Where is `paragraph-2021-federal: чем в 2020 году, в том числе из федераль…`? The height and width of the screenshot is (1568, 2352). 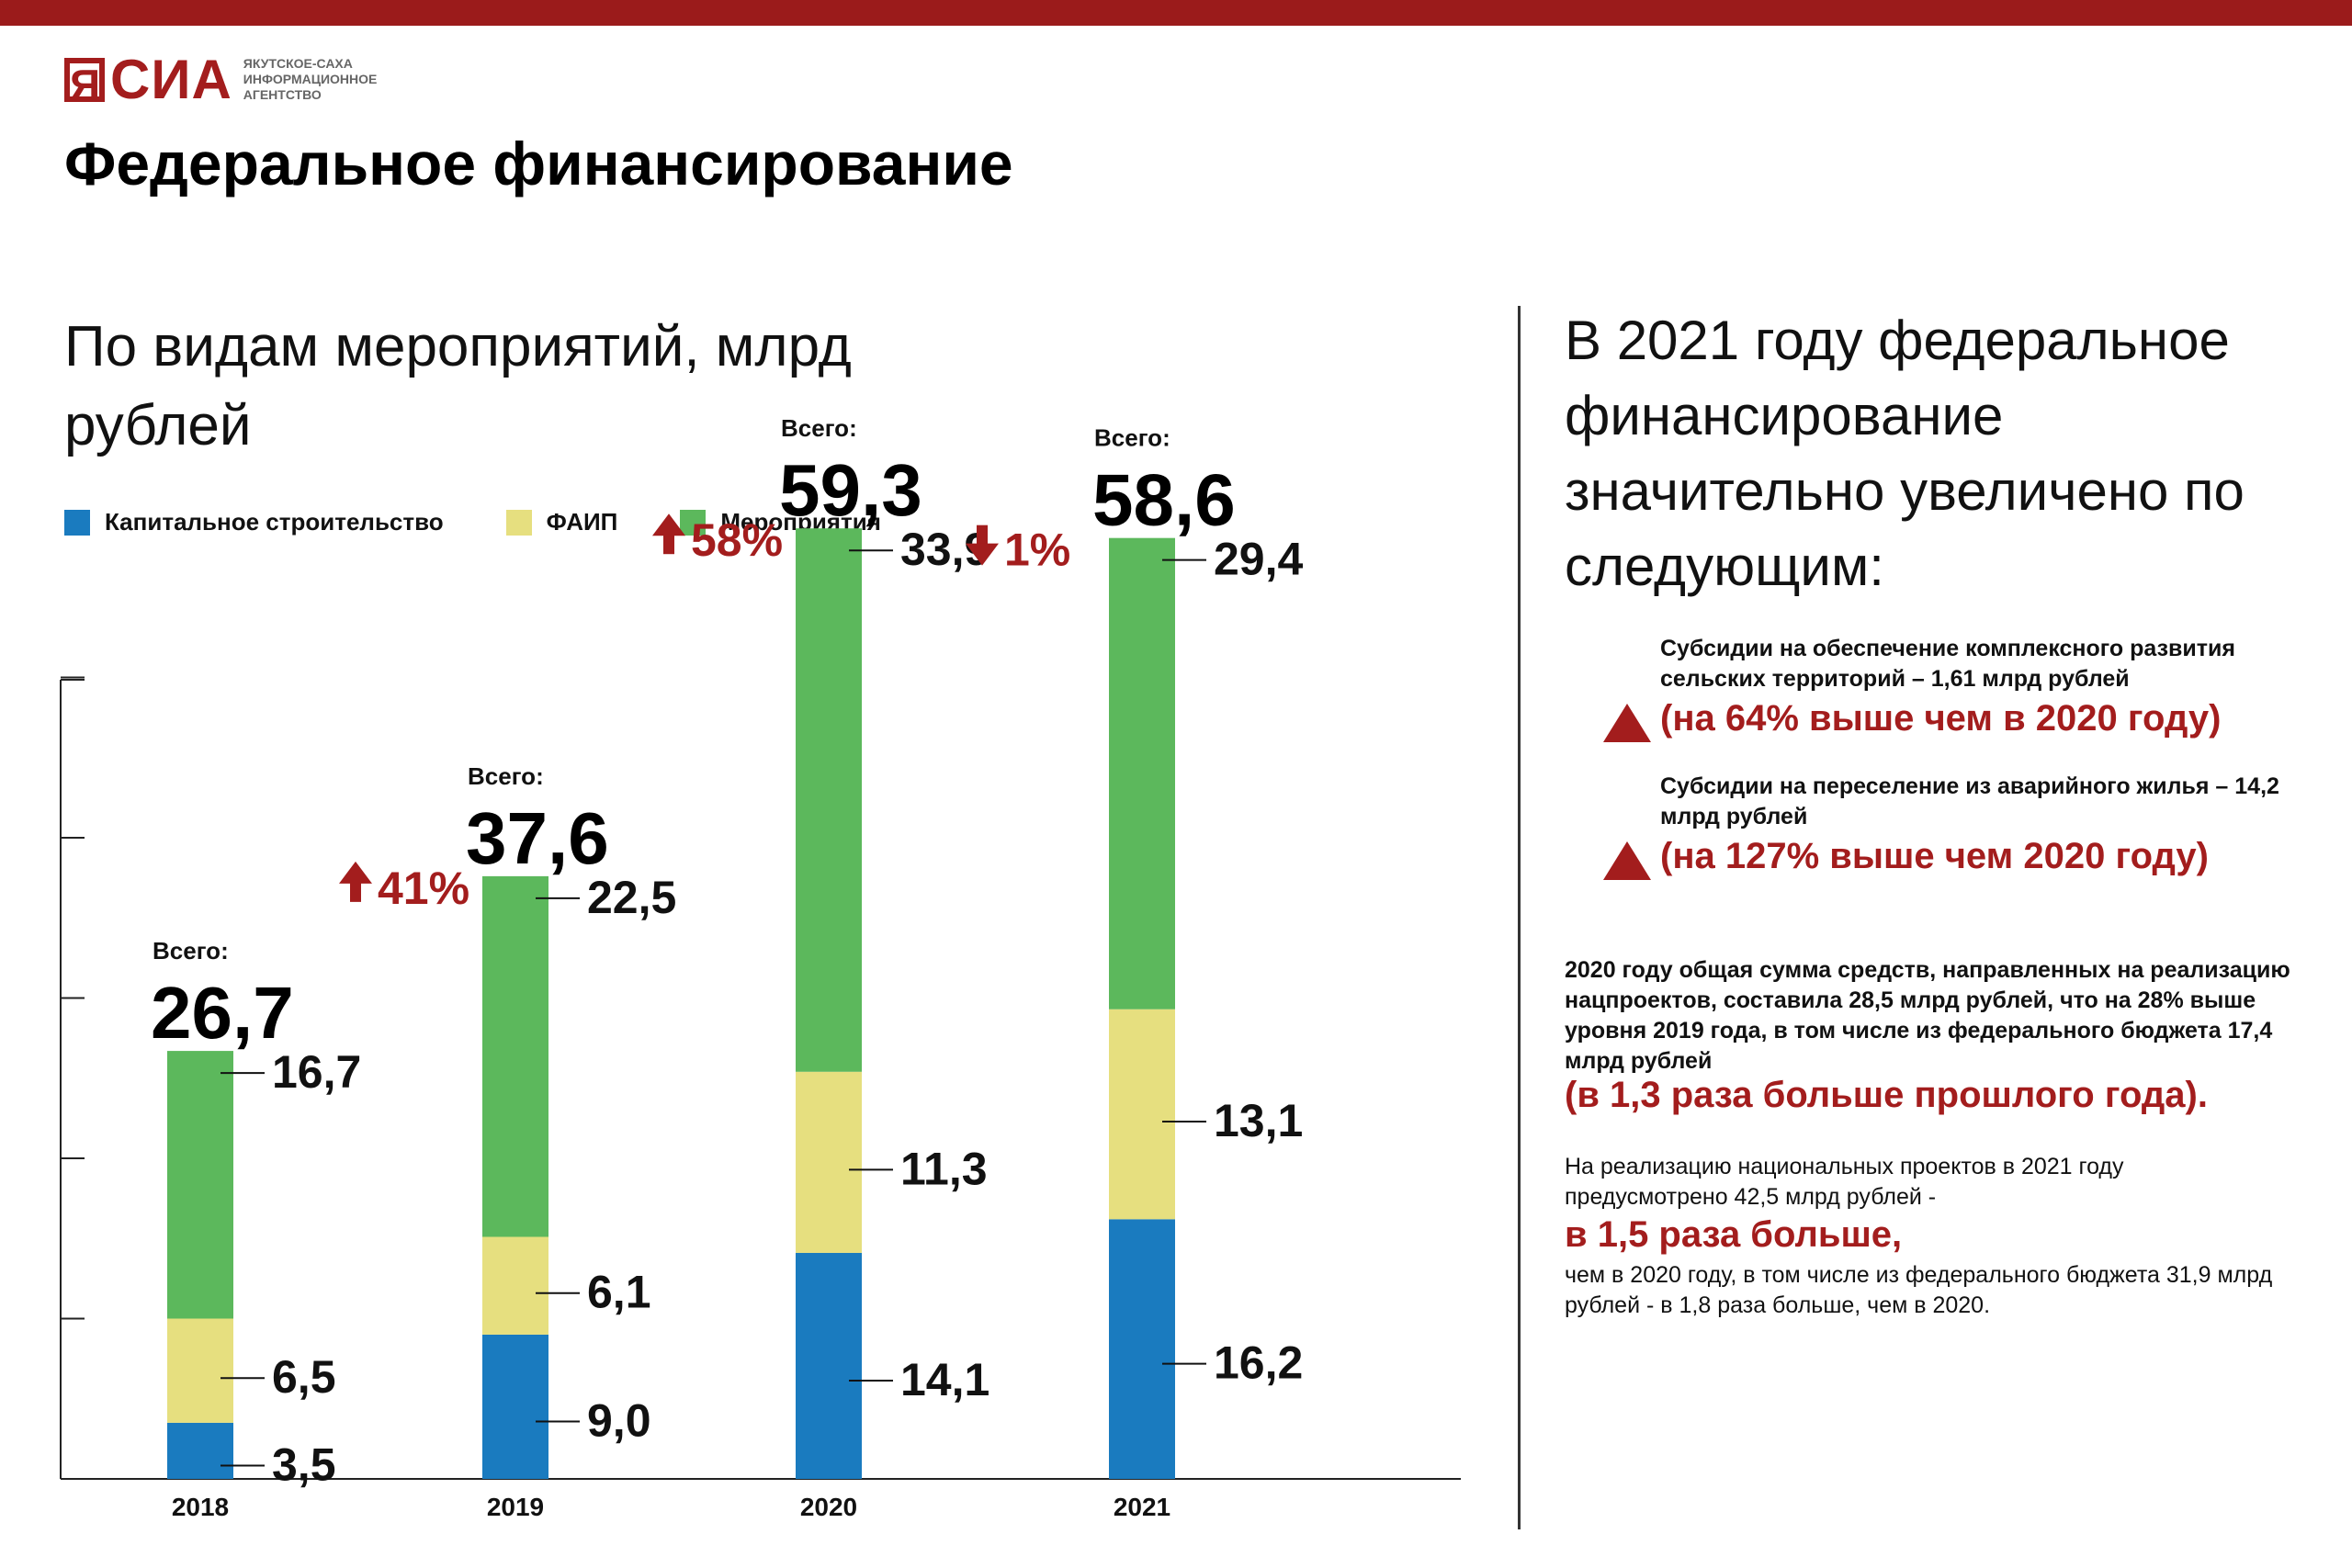
paragraph-2021-federal: чем в 2020 году, в том числе из федераль… is located at coordinates (1919, 1290).